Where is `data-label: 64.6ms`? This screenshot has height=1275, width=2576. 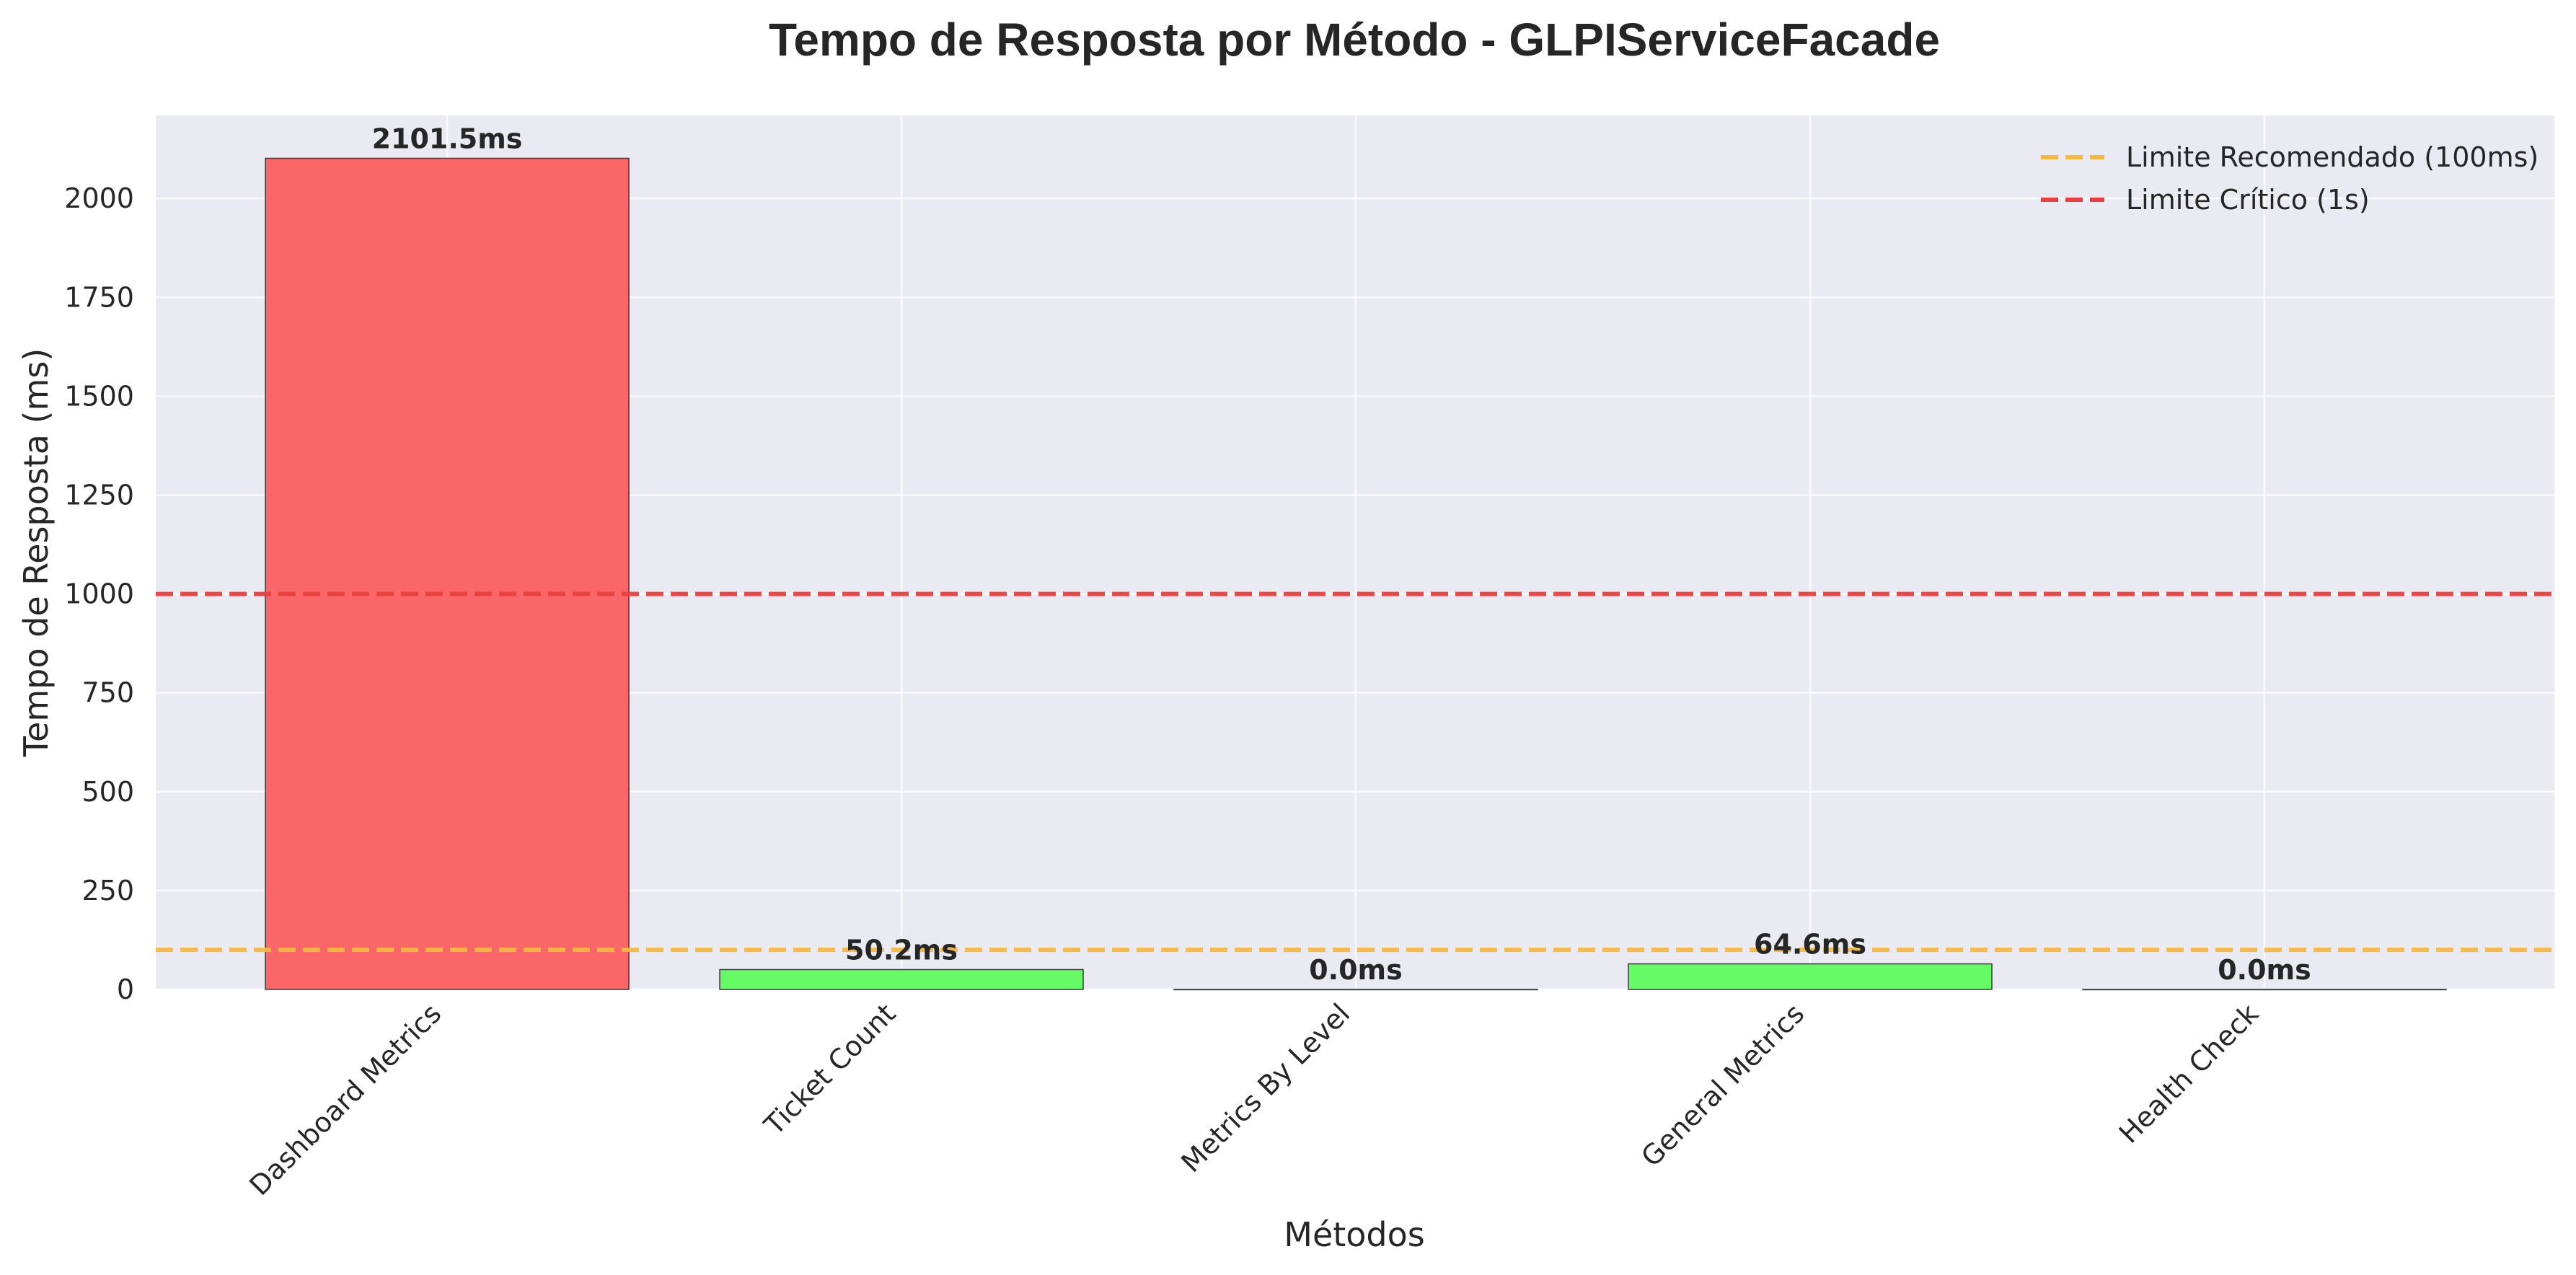 data-label: 64.6ms is located at coordinates (1810, 945).